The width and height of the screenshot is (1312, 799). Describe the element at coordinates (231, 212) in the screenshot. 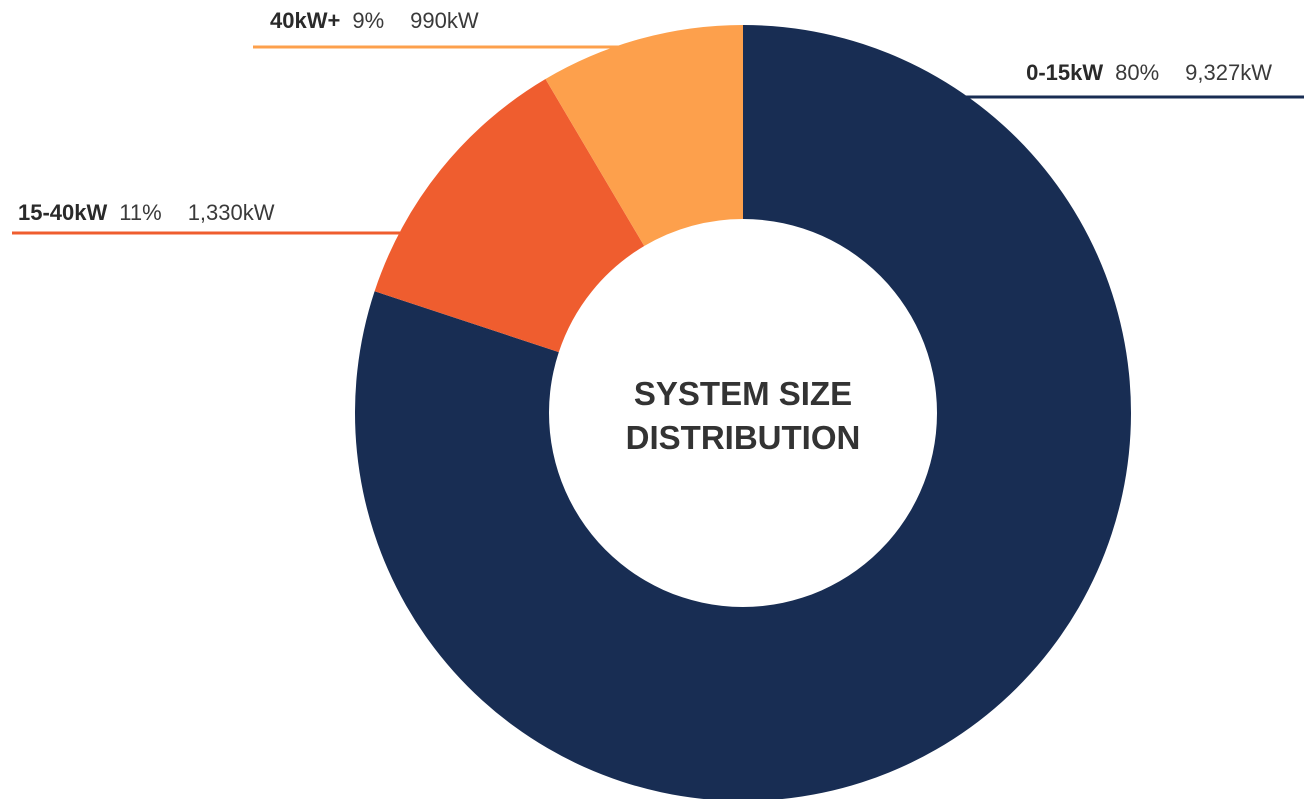

I see `slice-value-15-40kw: 1,330kW` at that location.